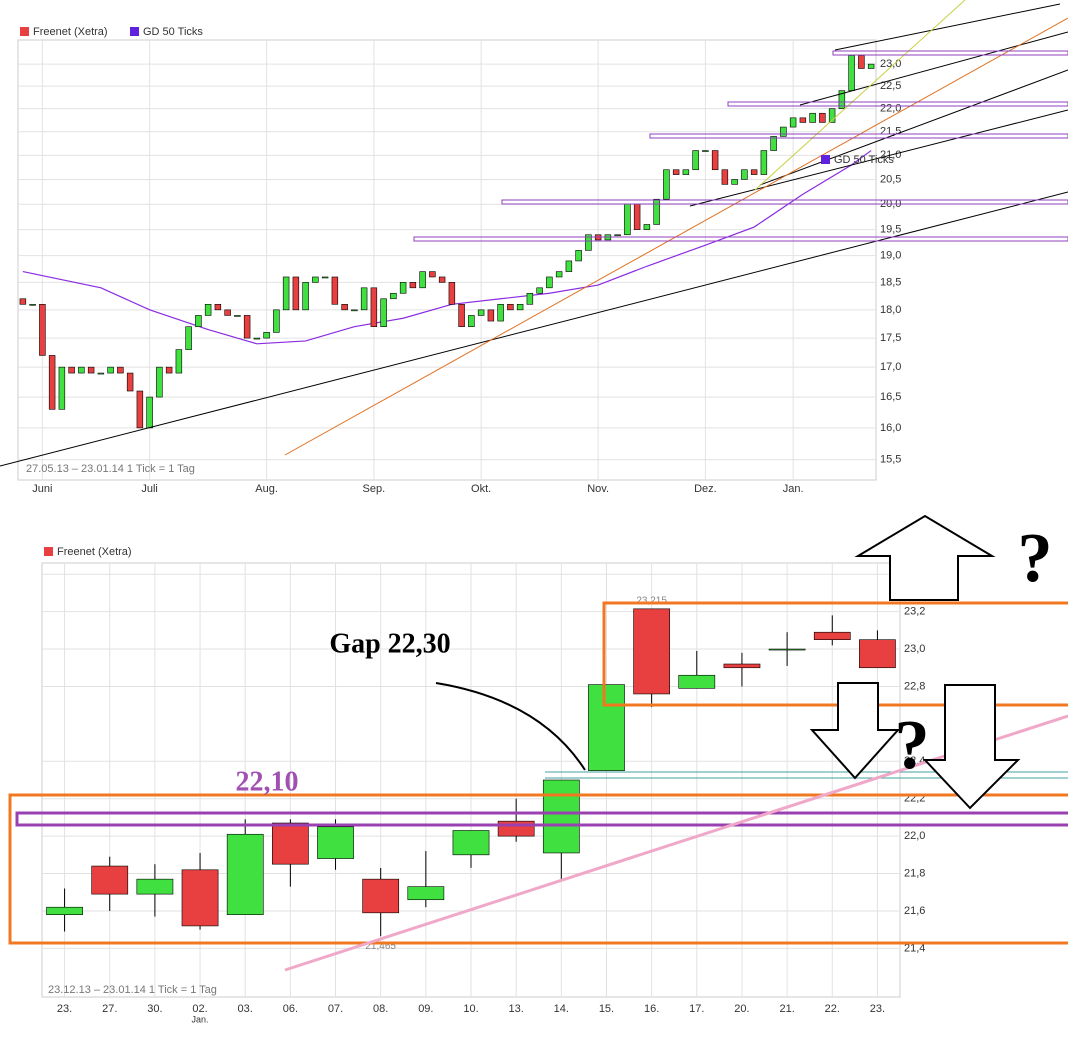 This screenshot has height=1050, width=1068. What do you see at coordinates (914, 649) in the screenshot?
I see `y-tick-label: 23,0` at bounding box center [914, 649].